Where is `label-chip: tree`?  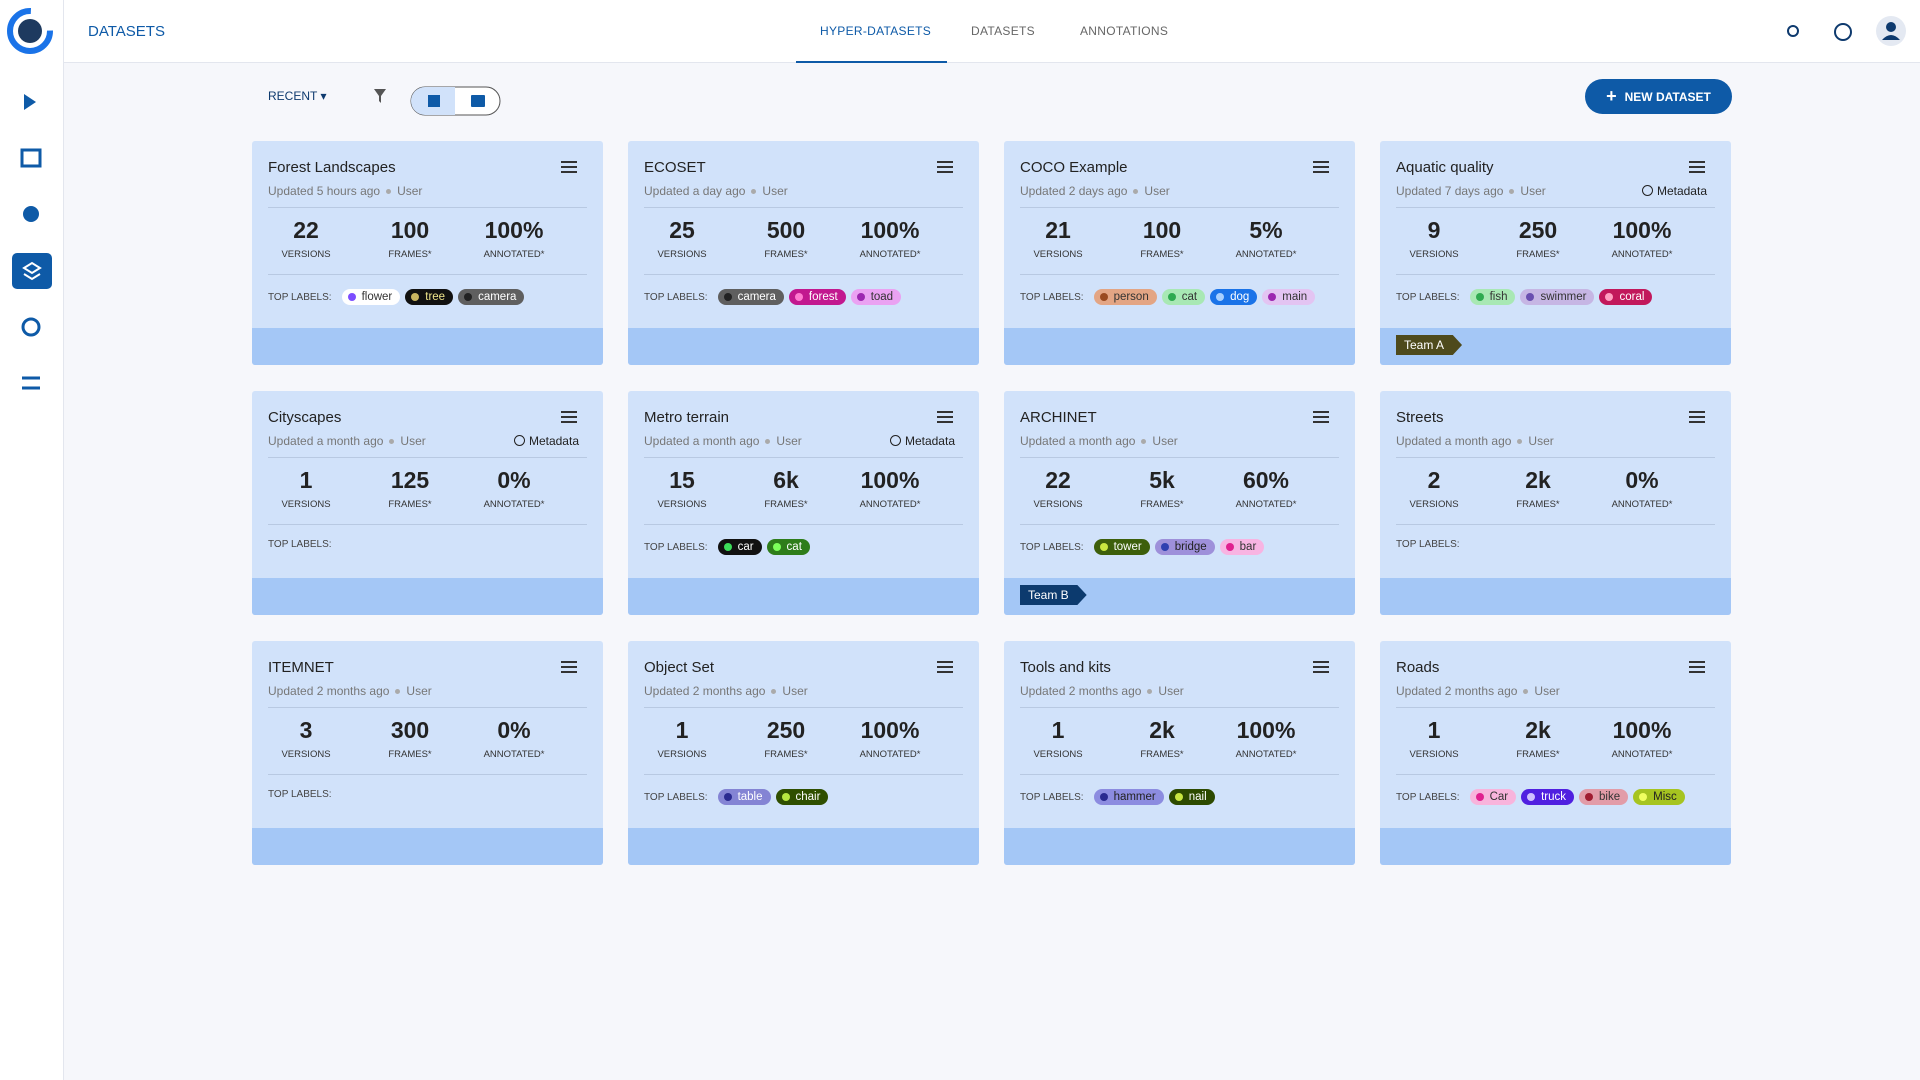
label-chip: tree is located at coordinates (429, 297).